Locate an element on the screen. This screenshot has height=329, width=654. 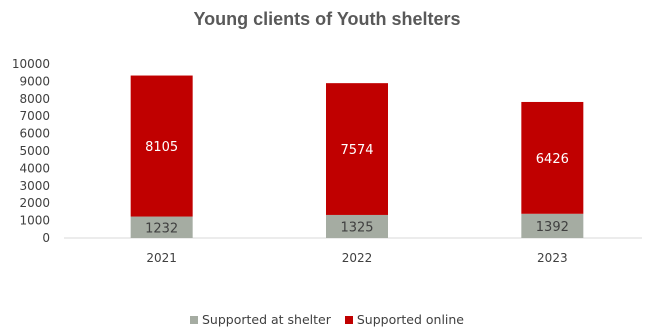
data-label: 1232 is located at coordinates (161, 228).